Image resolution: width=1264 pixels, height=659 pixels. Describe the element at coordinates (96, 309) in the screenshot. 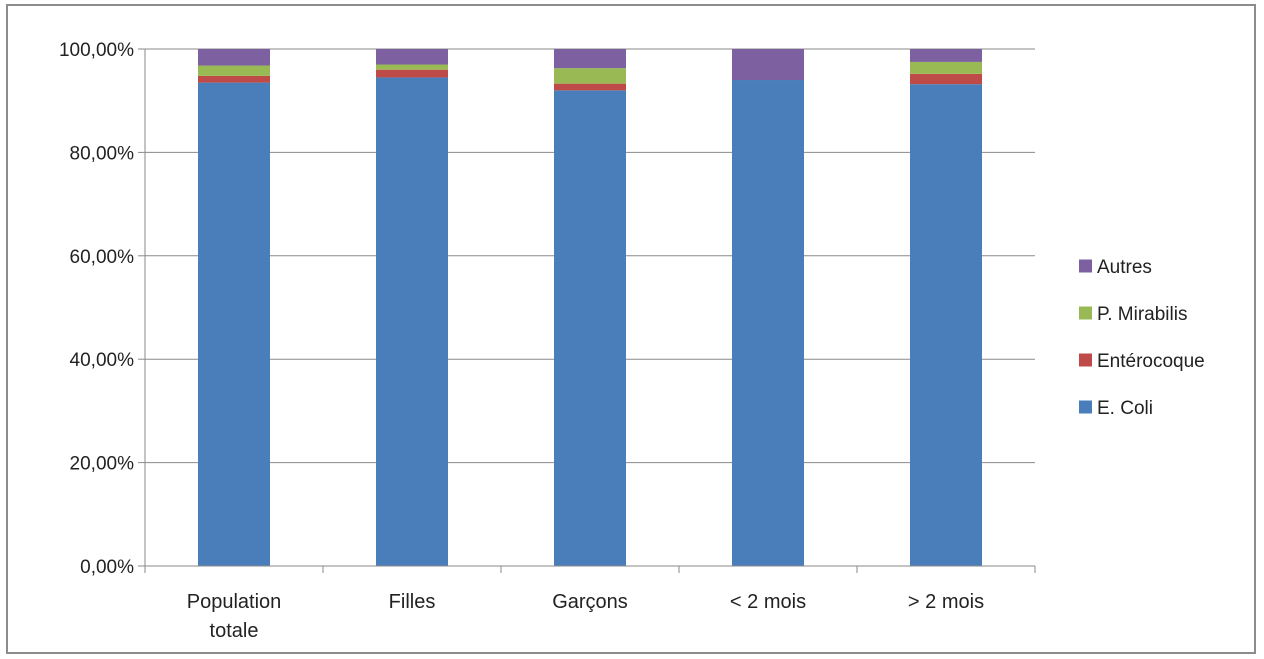

I see `y-tick-labels: 0,00% 20,00% 40,00% 60,00% 80,00% 100,00%` at that location.